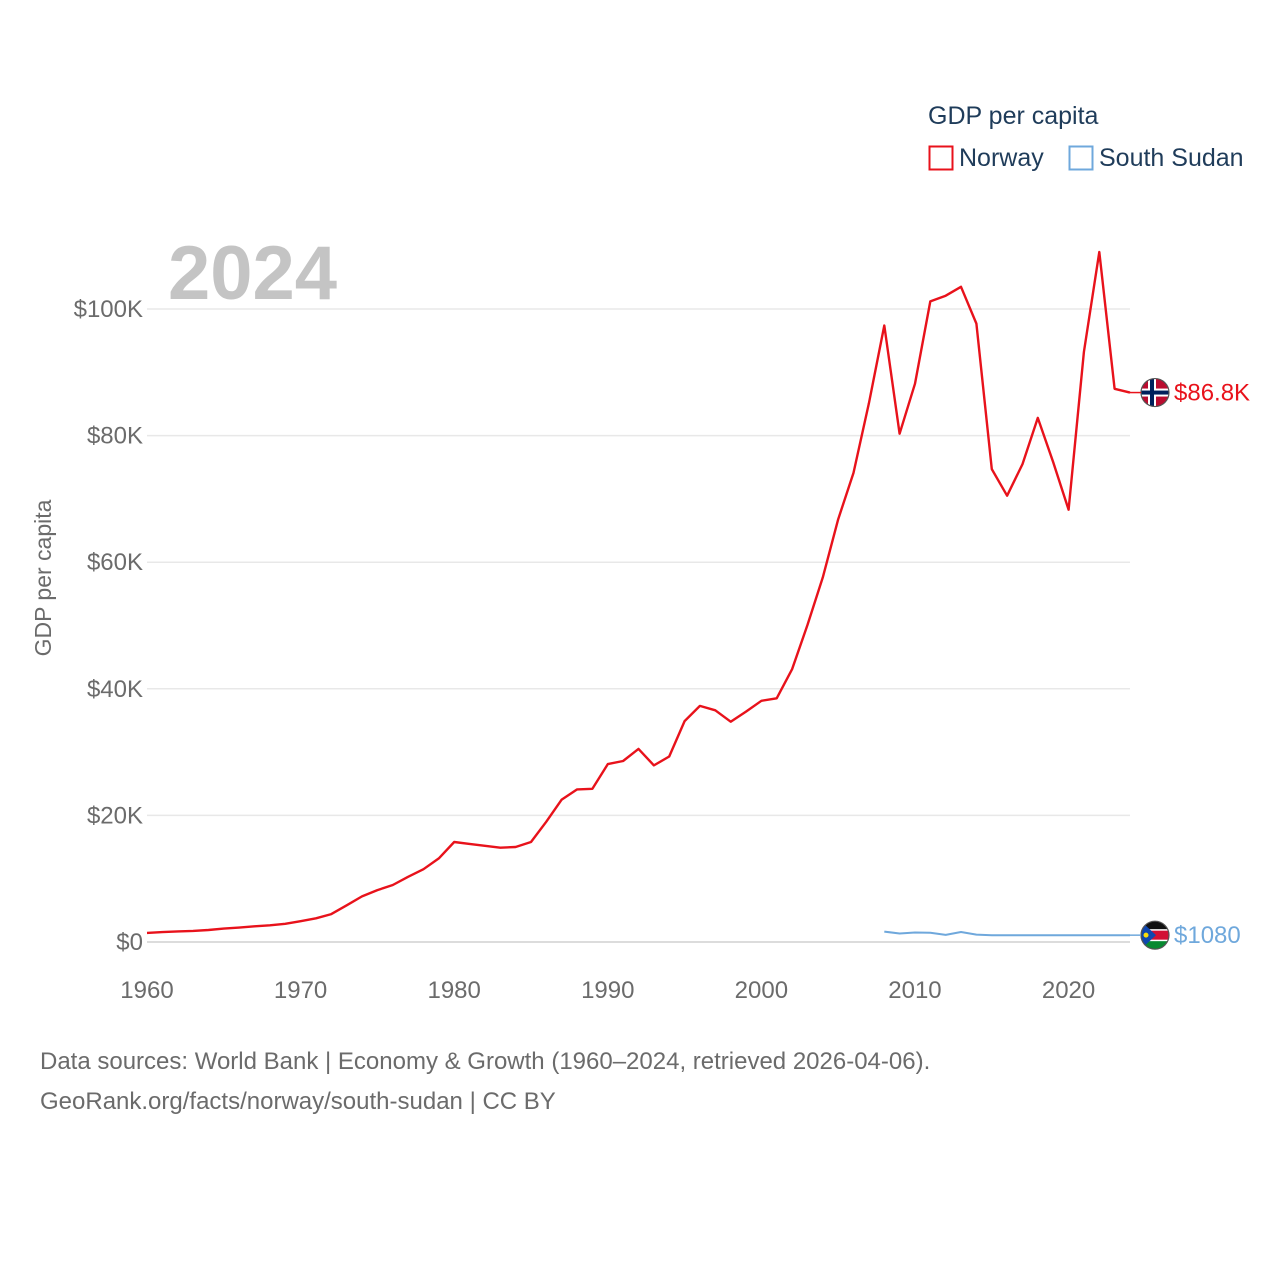  Describe the element at coordinates (108, 626) in the screenshot. I see `y-axis: $0 $20K $40K $60K $80K $100K` at that location.